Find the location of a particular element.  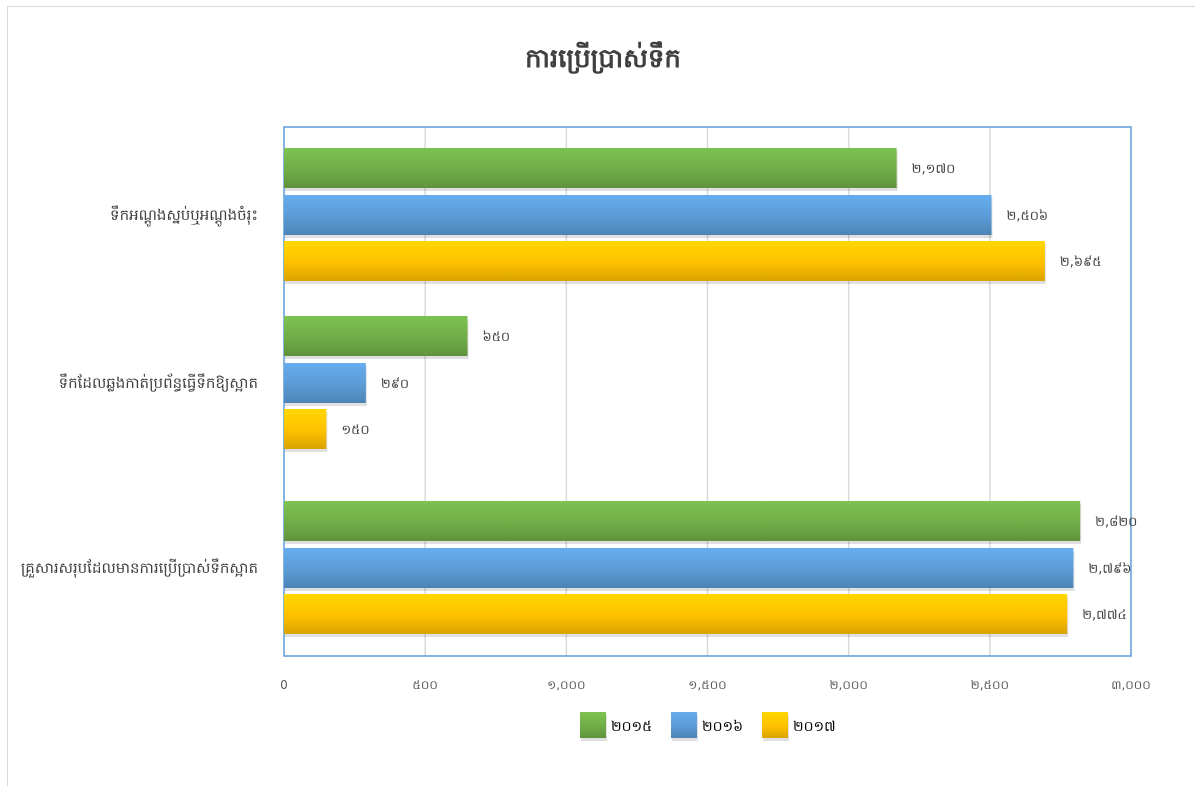

data-label: ២៩០ is located at coordinates (395, 384).